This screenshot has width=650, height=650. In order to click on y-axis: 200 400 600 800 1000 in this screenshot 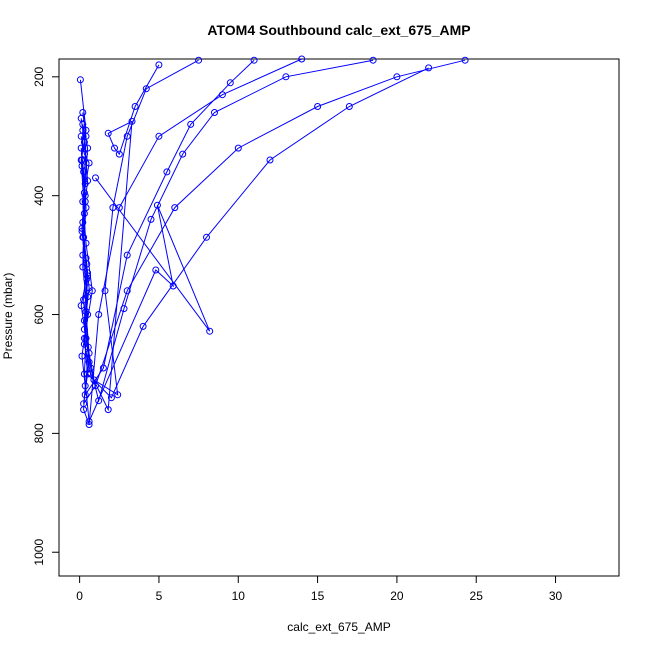, I will do `click(46, 316)`.